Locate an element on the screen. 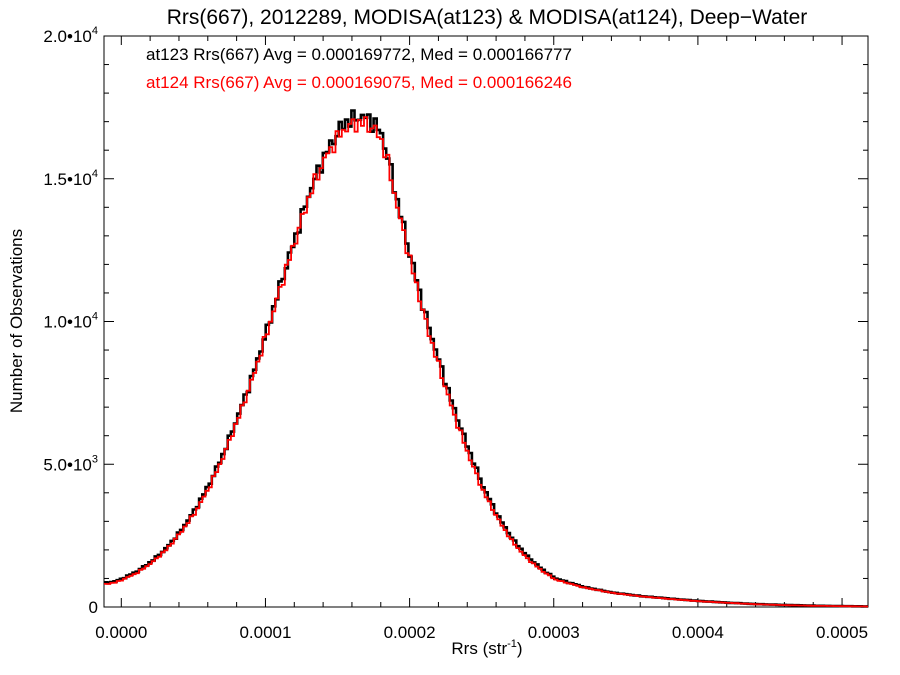 The width and height of the screenshot is (900, 675). x-tick-label: 0.0000 is located at coordinates (121, 632).